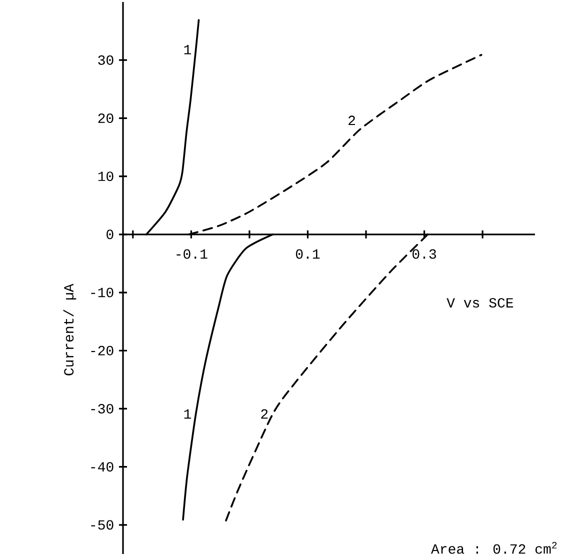 This screenshot has height=556, width=562. Describe the element at coordinates (102, 293) in the screenshot. I see `y-tick-label: -10` at that location.